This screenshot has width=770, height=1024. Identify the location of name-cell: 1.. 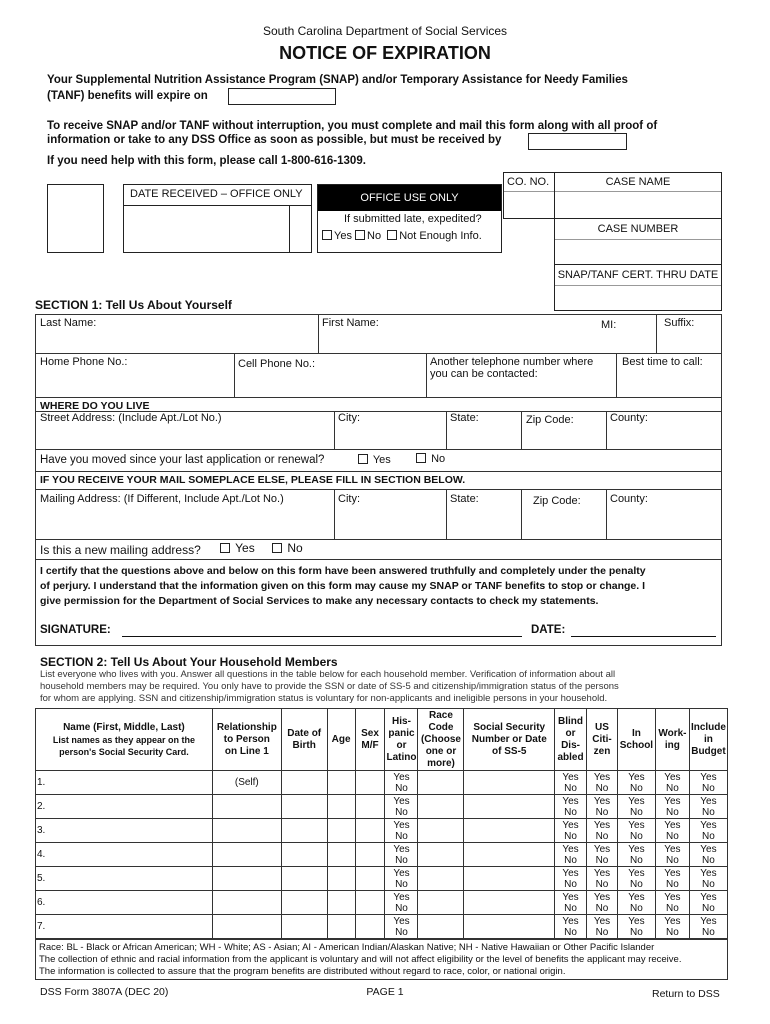
(124, 782).